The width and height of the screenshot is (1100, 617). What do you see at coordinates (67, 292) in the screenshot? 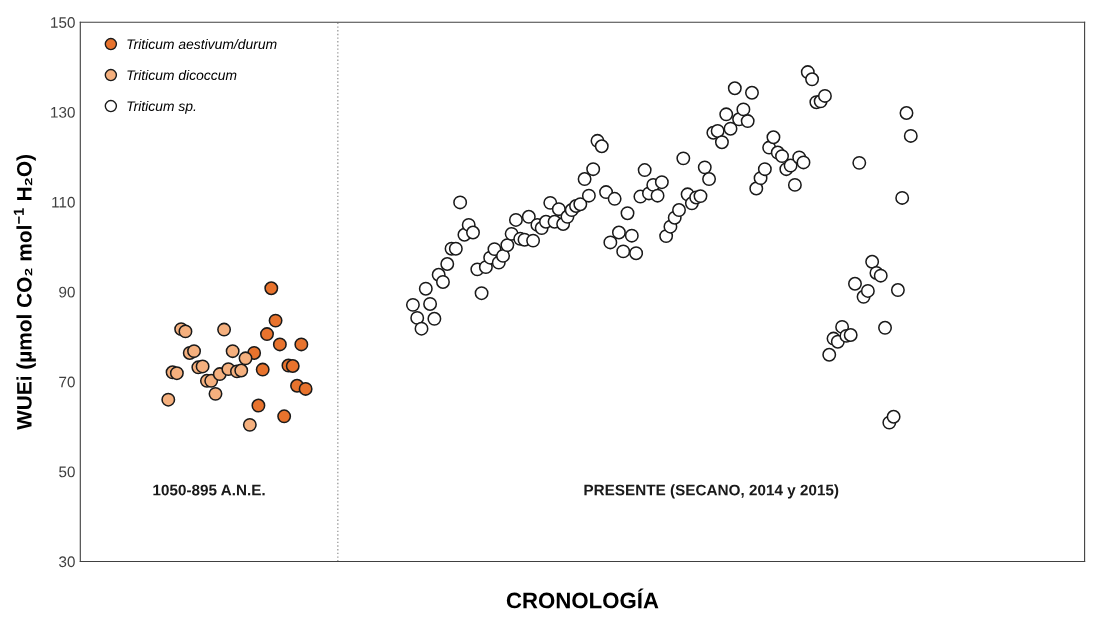
I see `y-tick-label: 90` at bounding box center [67, 292].